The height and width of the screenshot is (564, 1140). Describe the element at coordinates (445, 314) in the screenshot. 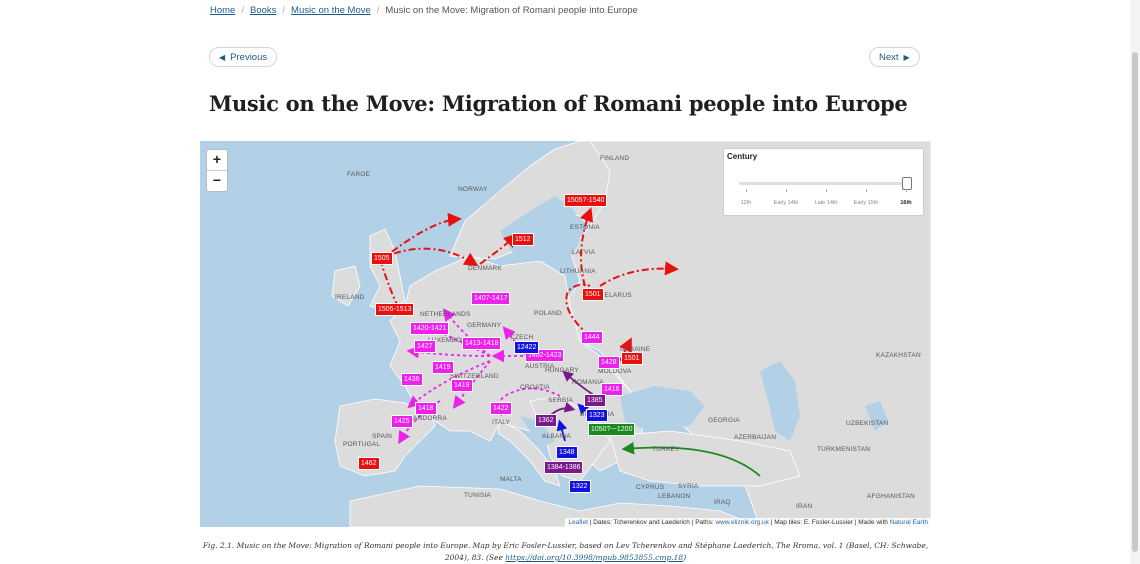

I see `country-label: NETHERLANDS` at that location.